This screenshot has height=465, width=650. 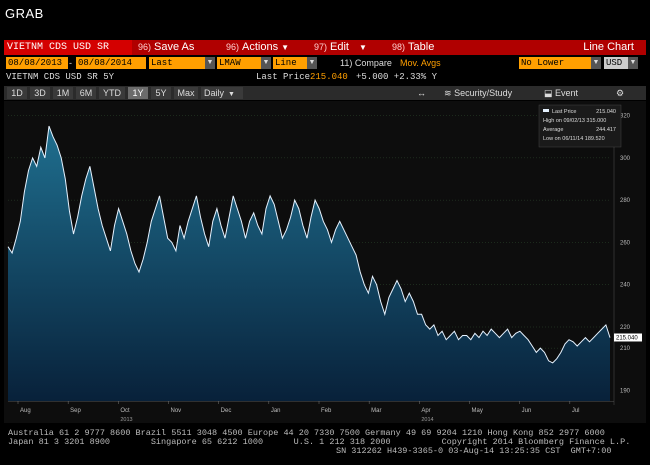 What do you see at coordinates (574, 121) in the screenshot?
I see `legend-high: High on 09/02/13 315.000` at bounding box center [574, 121].